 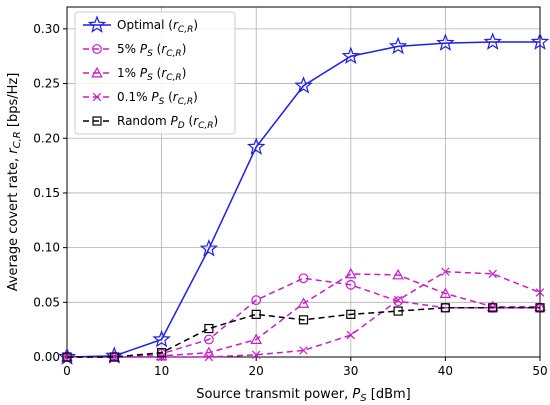 I want to click on x-tick-label: 40, so click(x=445, y=371).